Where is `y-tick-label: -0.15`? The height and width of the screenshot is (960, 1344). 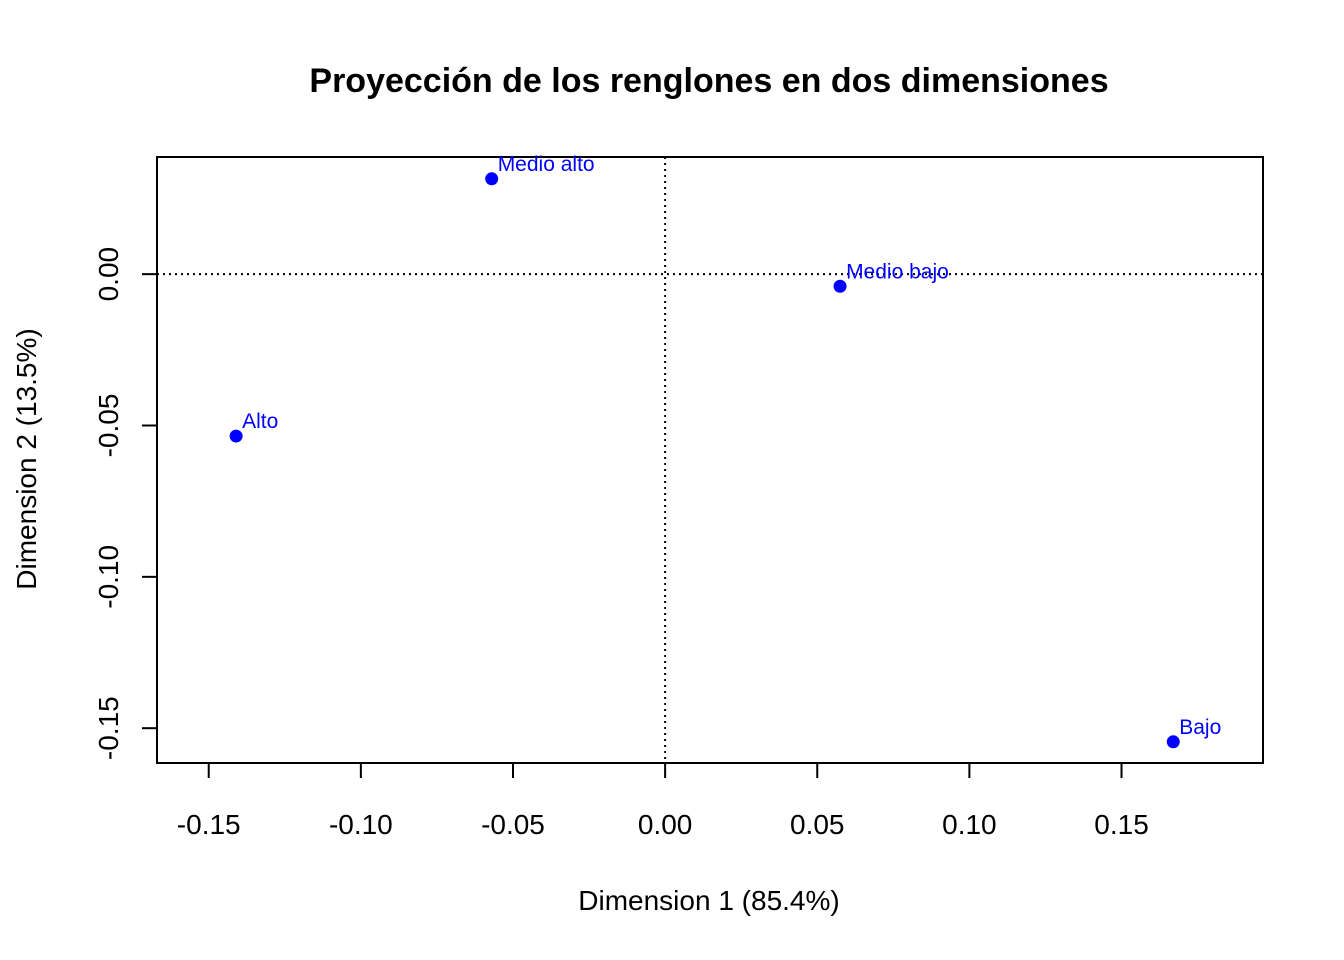 y-tick-label: -0.15 is located at coordinates (108, 728).